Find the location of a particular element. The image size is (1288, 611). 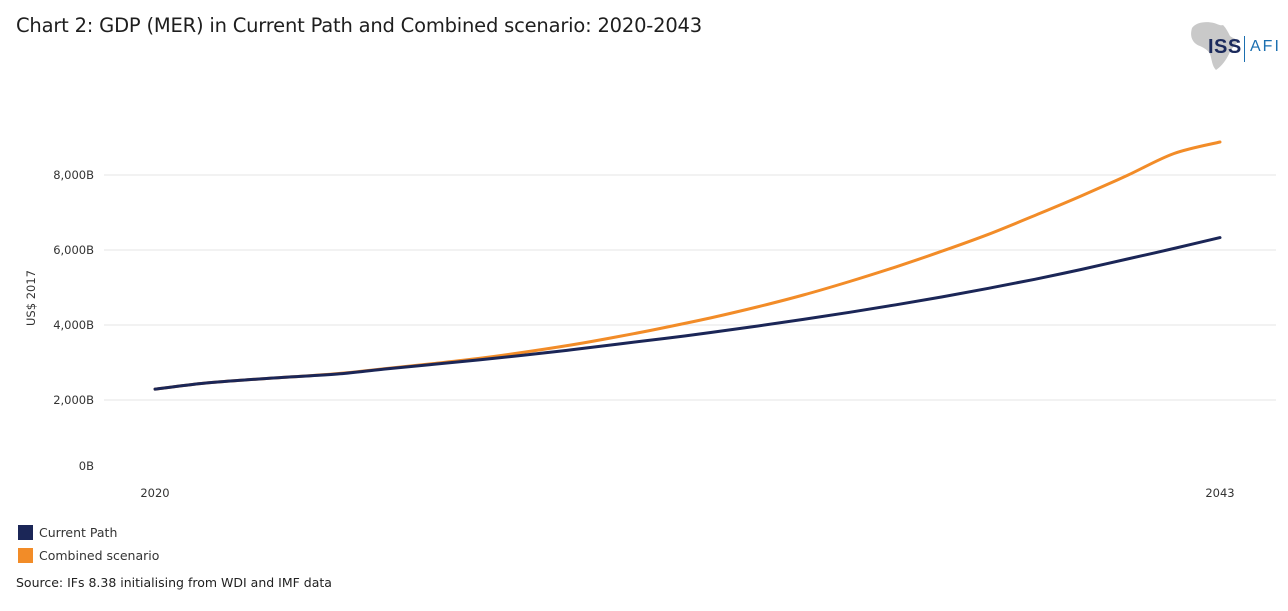

x-tick-label: 2020 is located at coordinates (154, 493).